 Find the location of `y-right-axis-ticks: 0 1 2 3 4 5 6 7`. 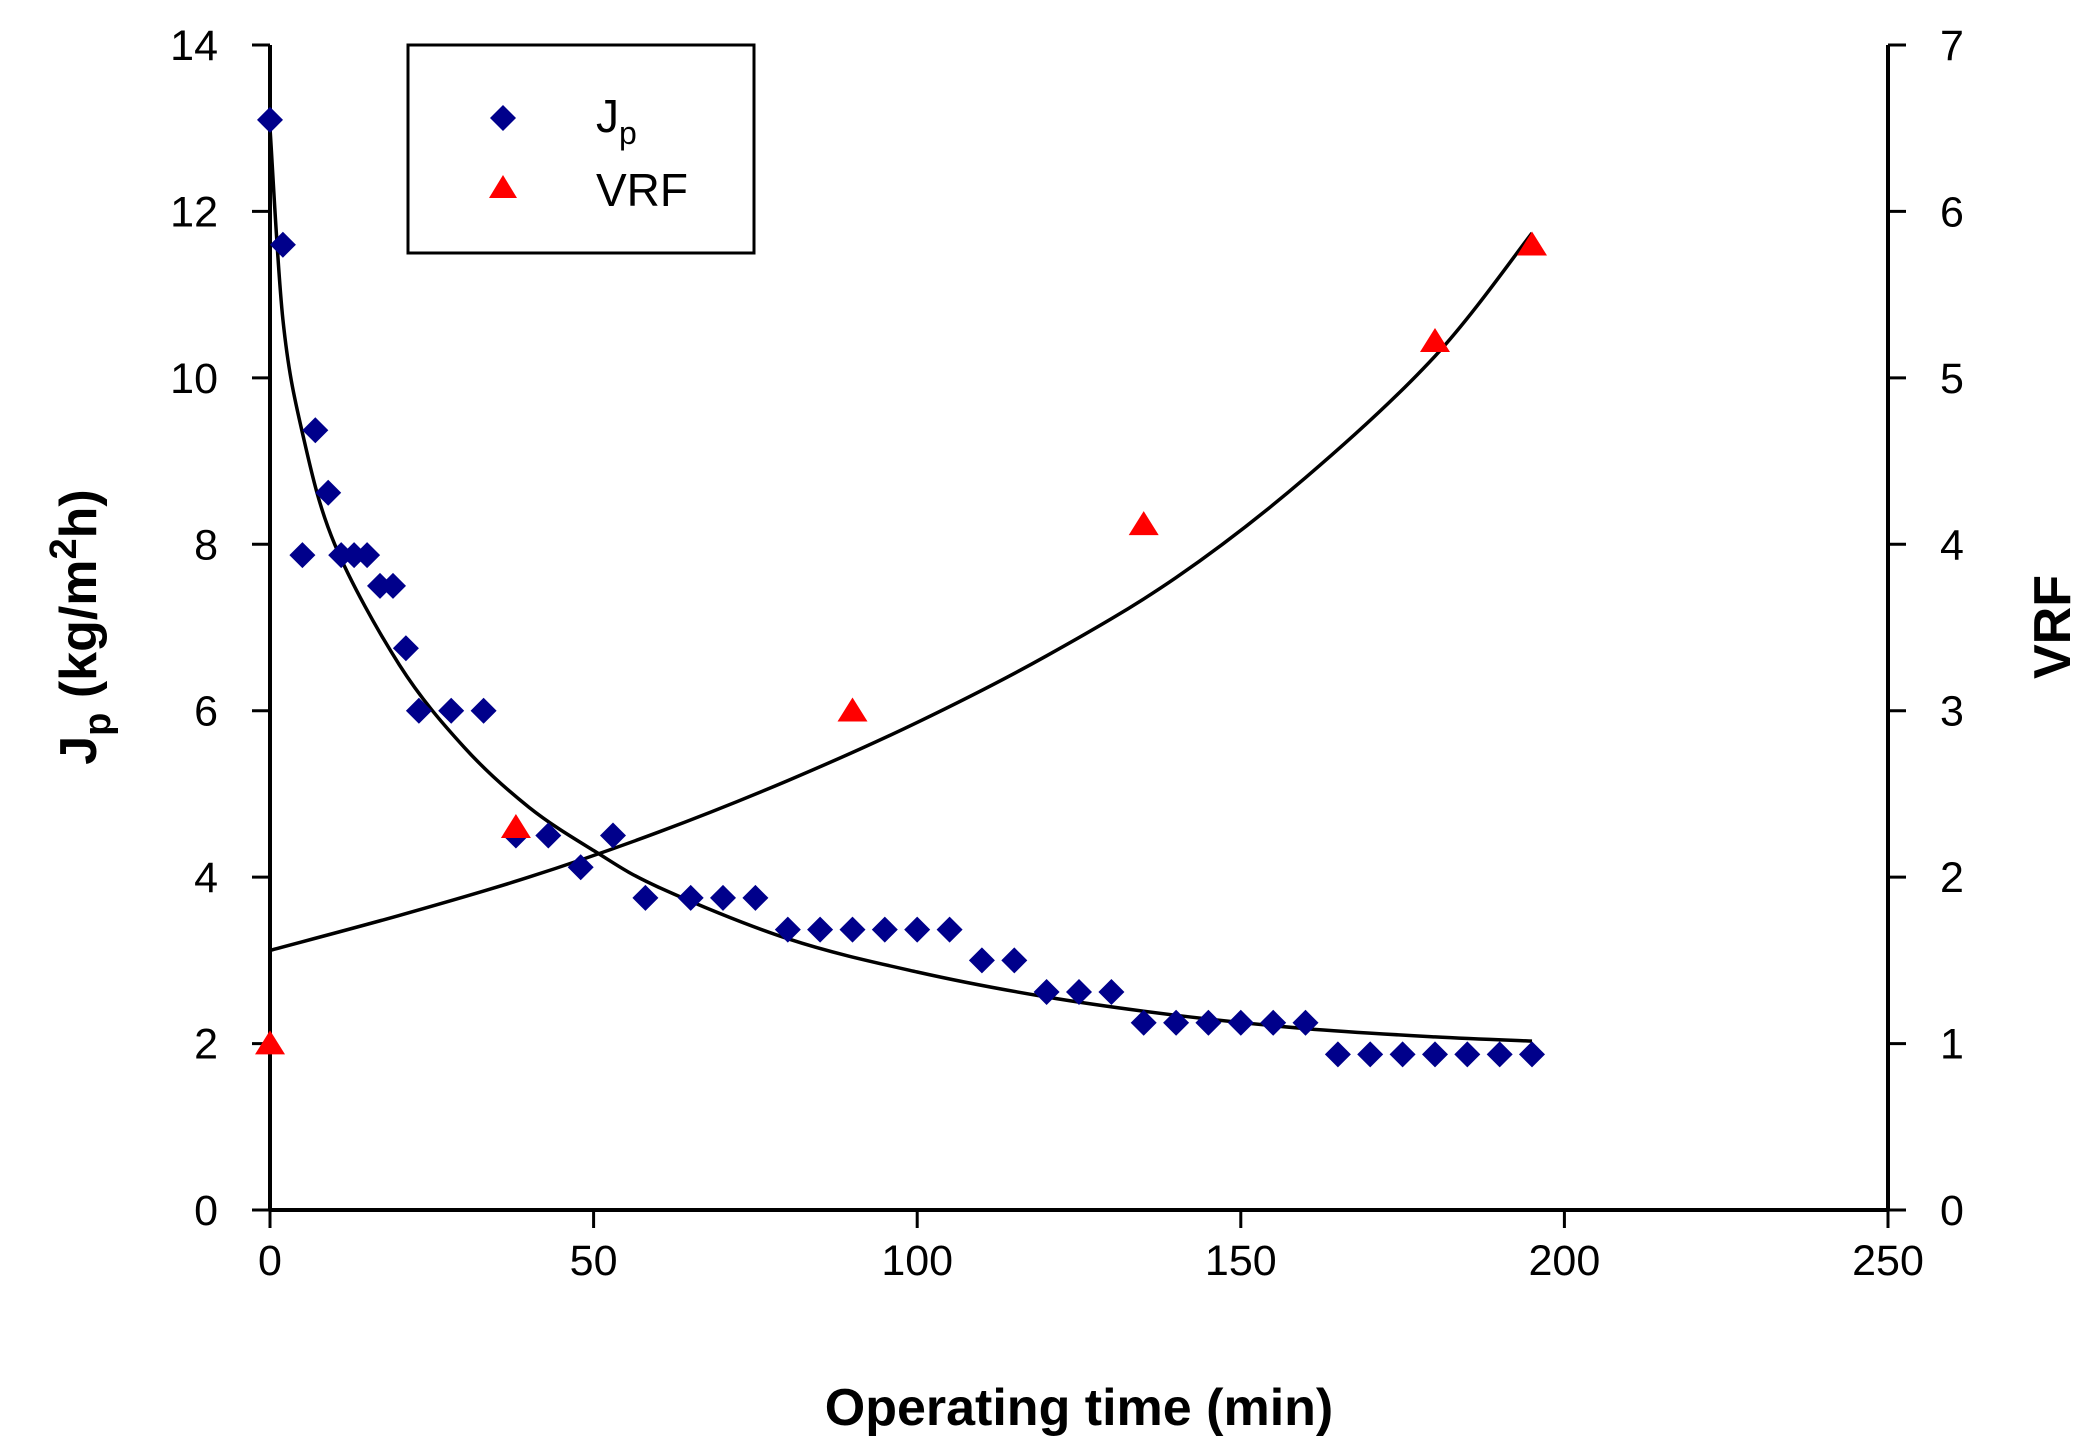

y-right-axis-ticks: 0 1 2 3 4 5 6 7 is located at coordinates (1926, 628).